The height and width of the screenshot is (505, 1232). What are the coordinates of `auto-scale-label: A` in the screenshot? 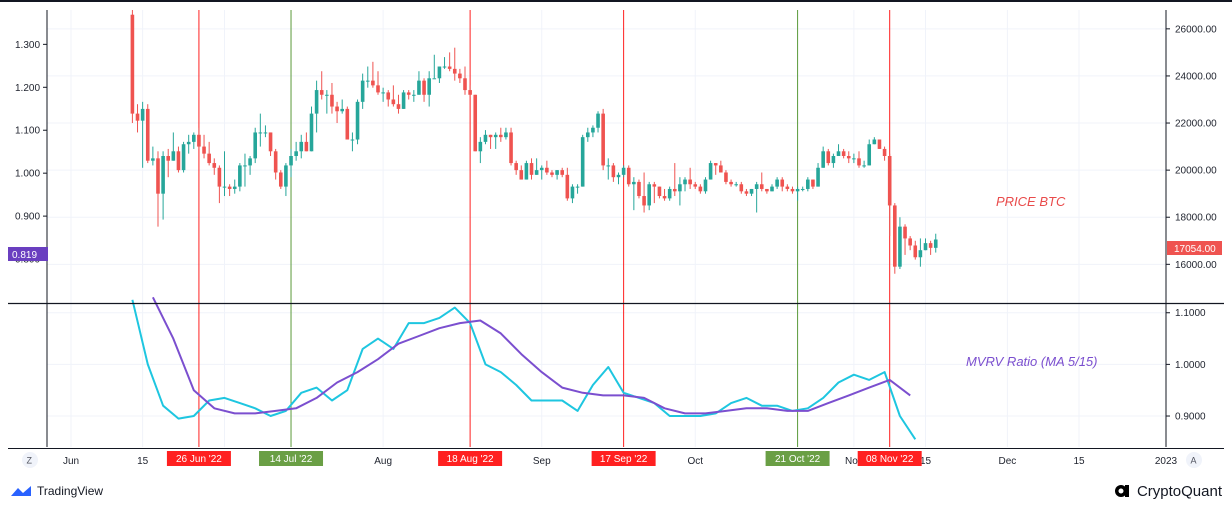 It's located at (1194, 461).